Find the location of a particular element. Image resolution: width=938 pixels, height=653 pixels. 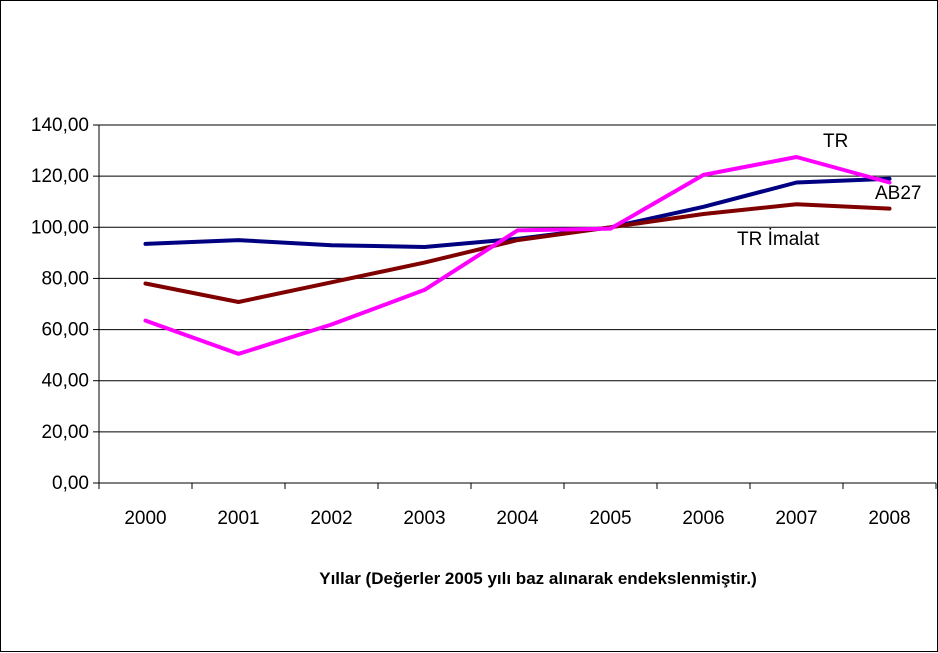

x-tick-label: 2006 is located at coordinates (703, 518).